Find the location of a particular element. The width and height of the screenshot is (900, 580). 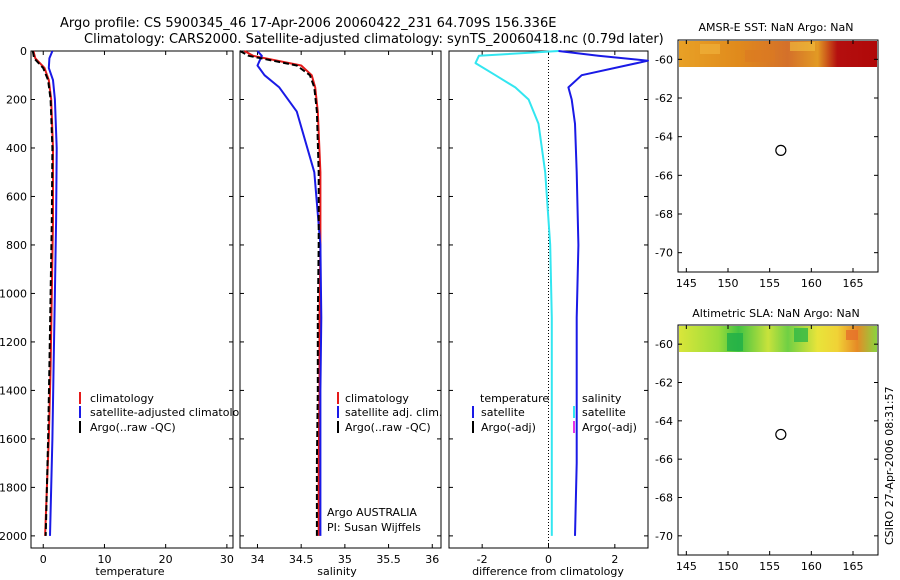

sla-map-axes-box is located at coordinates (778, 440).